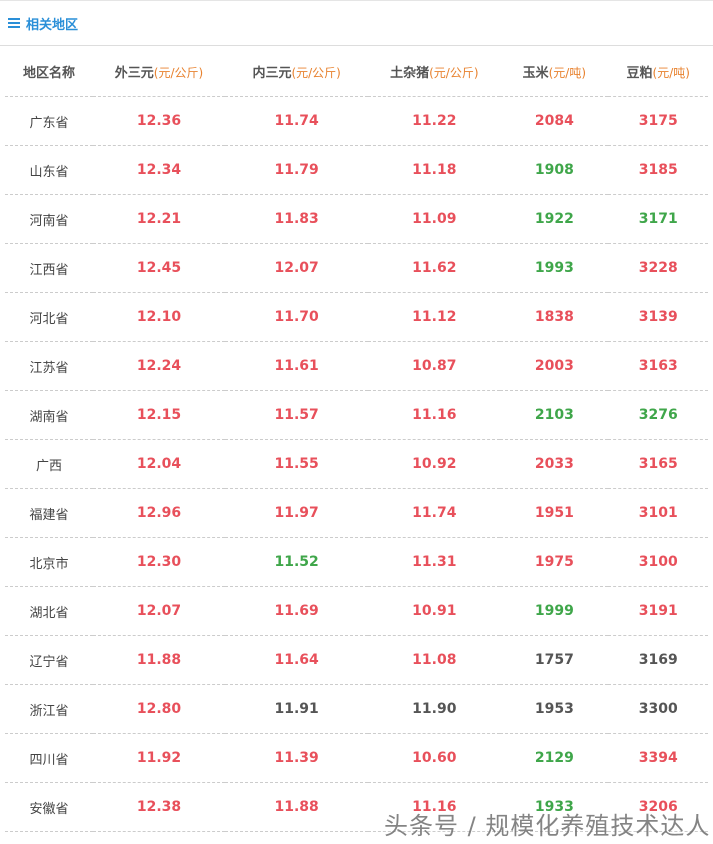 The image size is (713, 844). I want to click on table-row: 山东省 12.34 11.79 11.18 1908 3185, so click(356, 170).